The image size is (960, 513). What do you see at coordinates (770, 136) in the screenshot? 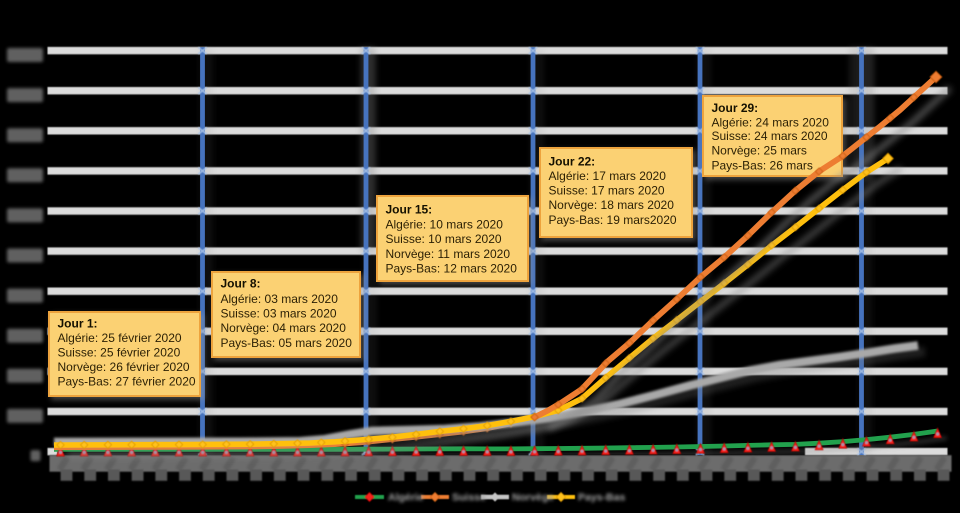
I see `svg-text: Suisse: 24 mars 2020` at bounding box center [770, 136].